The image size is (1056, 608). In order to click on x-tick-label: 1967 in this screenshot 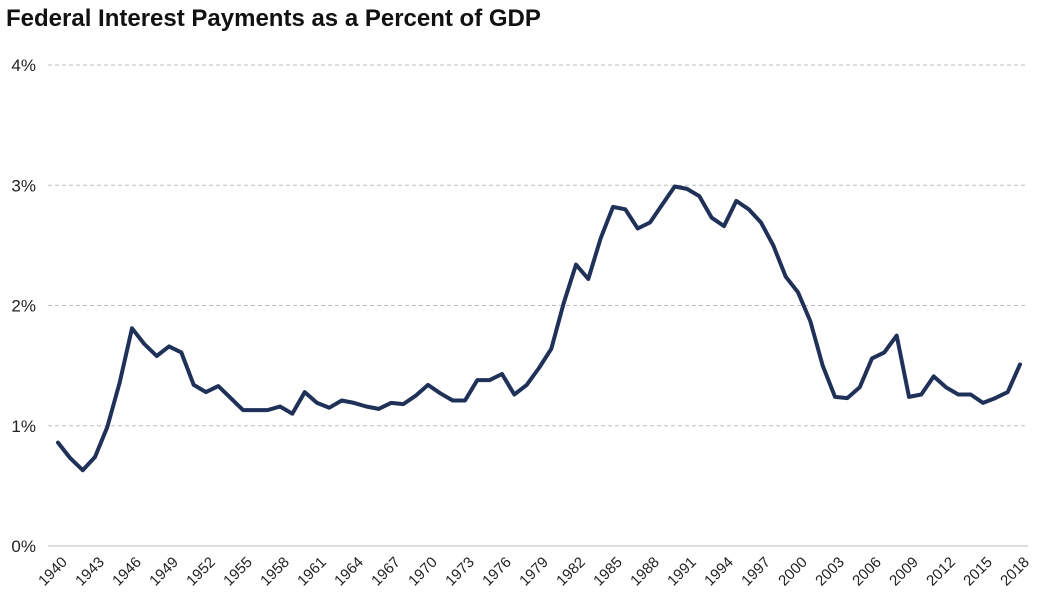, I will do `click(386, 572)`.